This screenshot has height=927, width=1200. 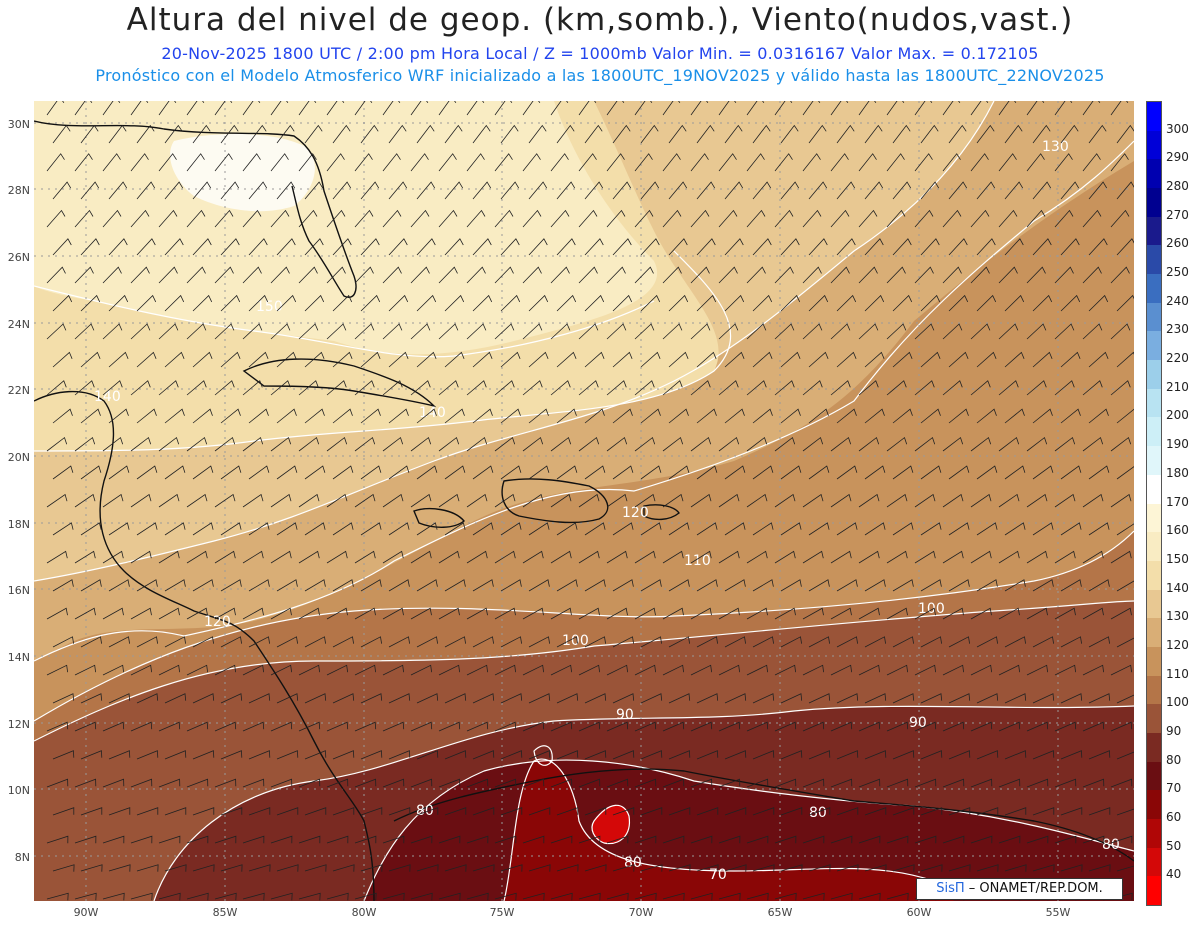 I want to click on lat-label: 22N, so click(x=18, y=390).